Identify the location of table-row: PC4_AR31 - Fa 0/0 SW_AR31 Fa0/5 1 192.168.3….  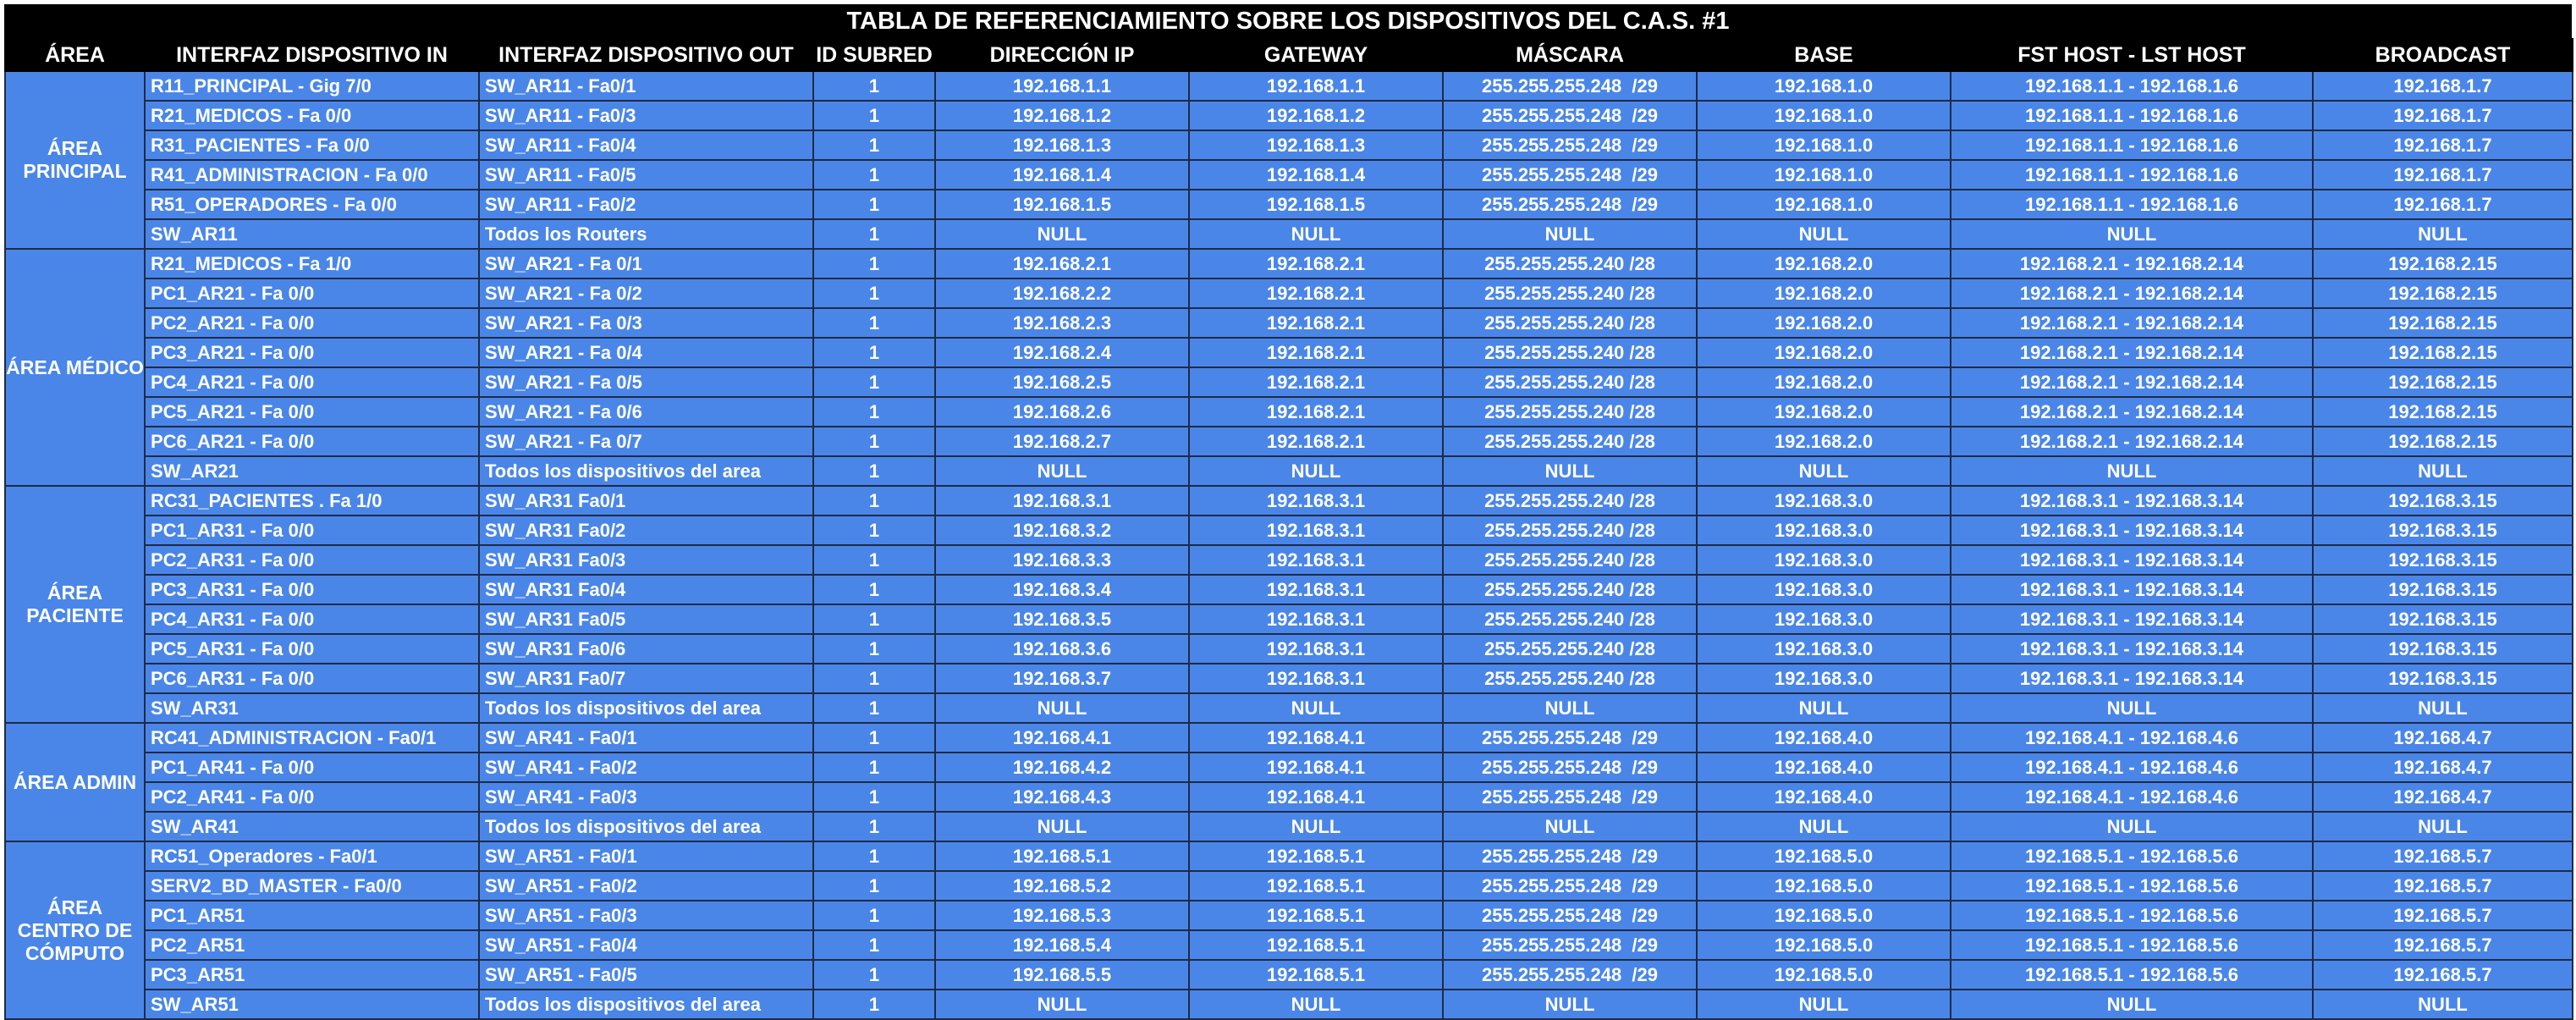
(1289, 619).